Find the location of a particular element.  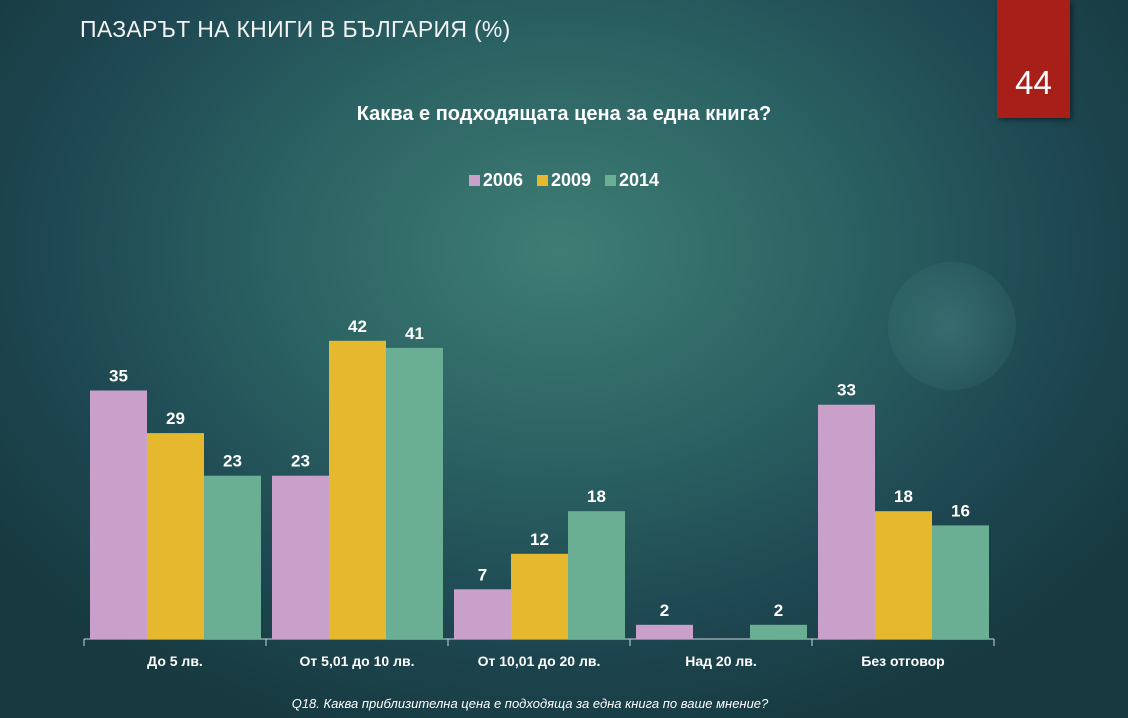

legend-item-2014: 2014 is located at coordinates (632, 180).